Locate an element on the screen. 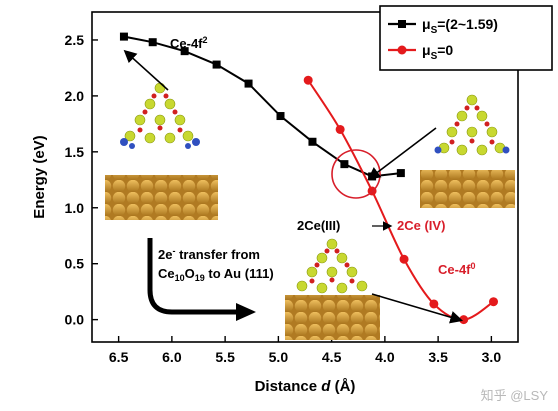 This screenshot has height=411, width=558. watermark: 知乎 @LSY is located at coordinates (515, 395).